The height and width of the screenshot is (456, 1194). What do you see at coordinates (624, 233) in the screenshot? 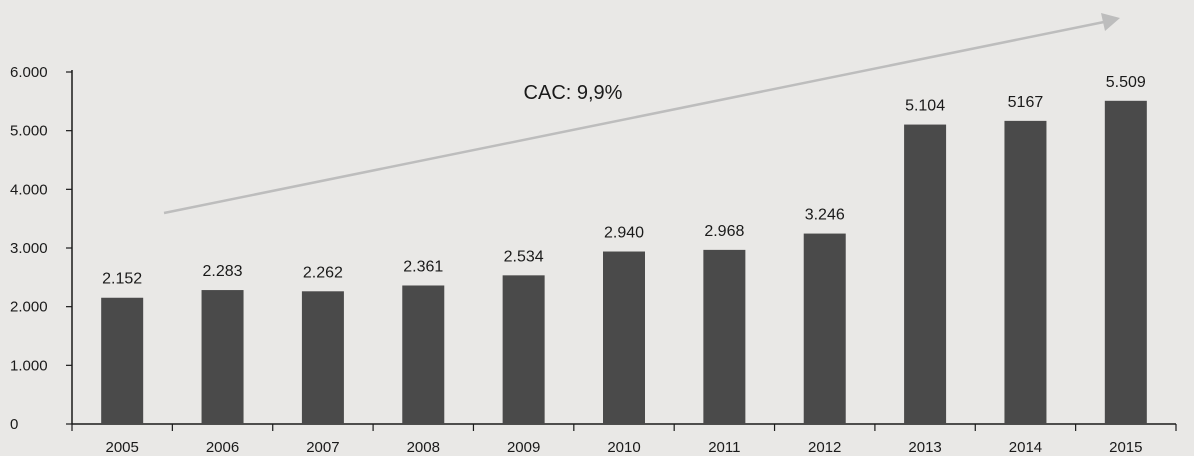
I see `data-label: 2.940` at bounding box center [624, 233].